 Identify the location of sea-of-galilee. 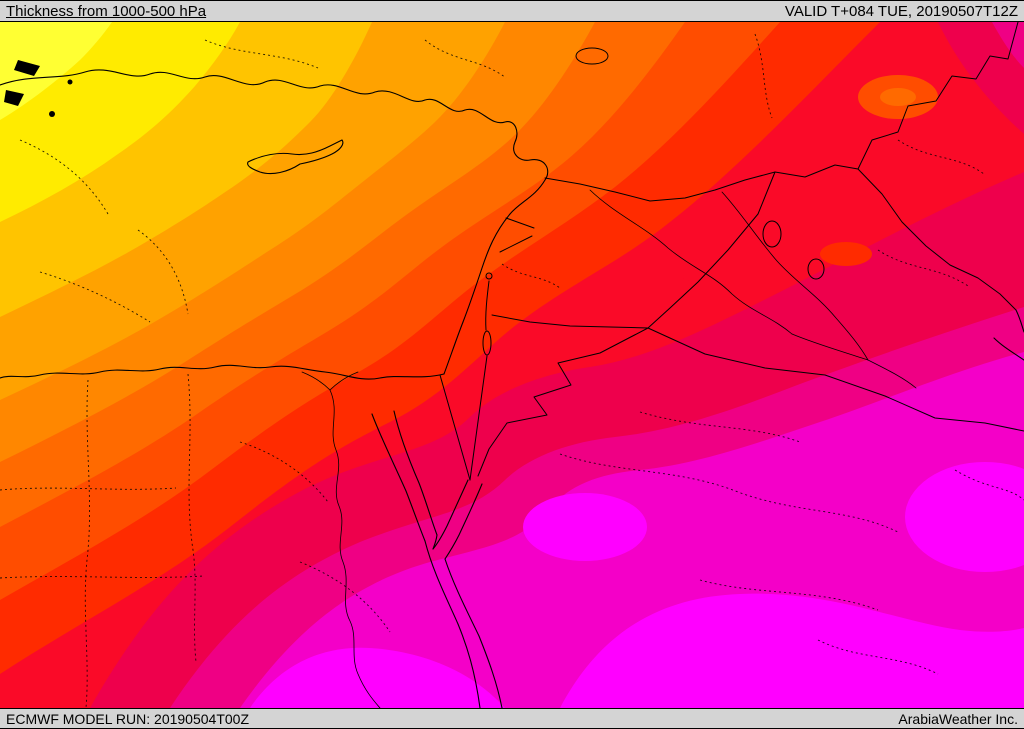
(489, 276).